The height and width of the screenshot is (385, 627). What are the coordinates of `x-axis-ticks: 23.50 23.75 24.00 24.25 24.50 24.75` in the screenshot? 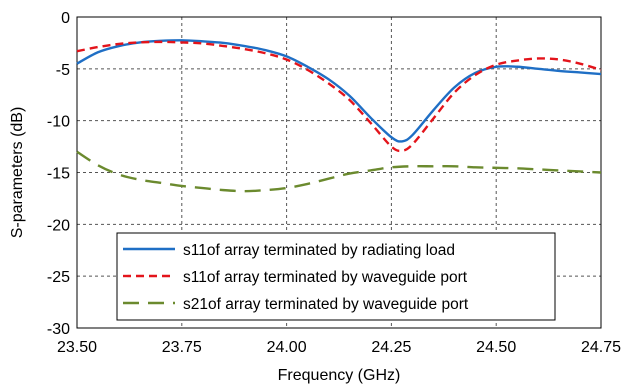 It's located at (339, 347).